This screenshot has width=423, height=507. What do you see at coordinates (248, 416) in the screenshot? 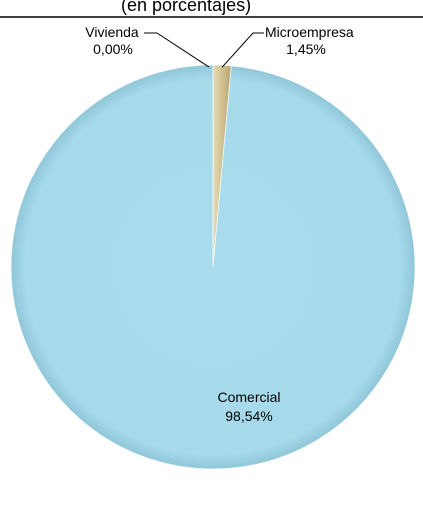
I see `label-comercial-value: 98,54%` at bounding box center [248, 416].